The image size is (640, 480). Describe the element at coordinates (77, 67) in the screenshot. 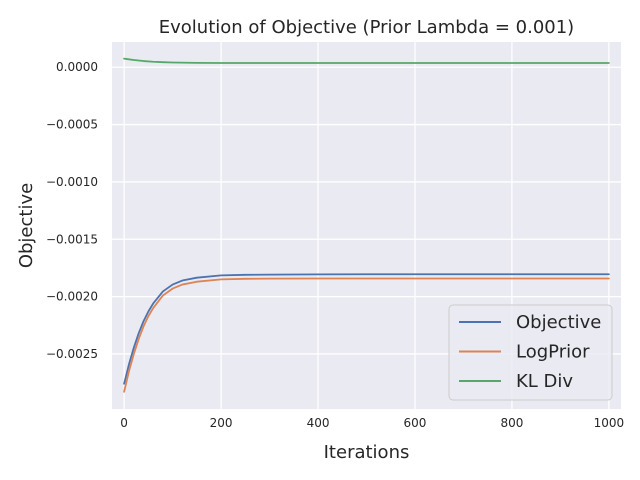

I see `y-tick-label: 0.0000` at that location.